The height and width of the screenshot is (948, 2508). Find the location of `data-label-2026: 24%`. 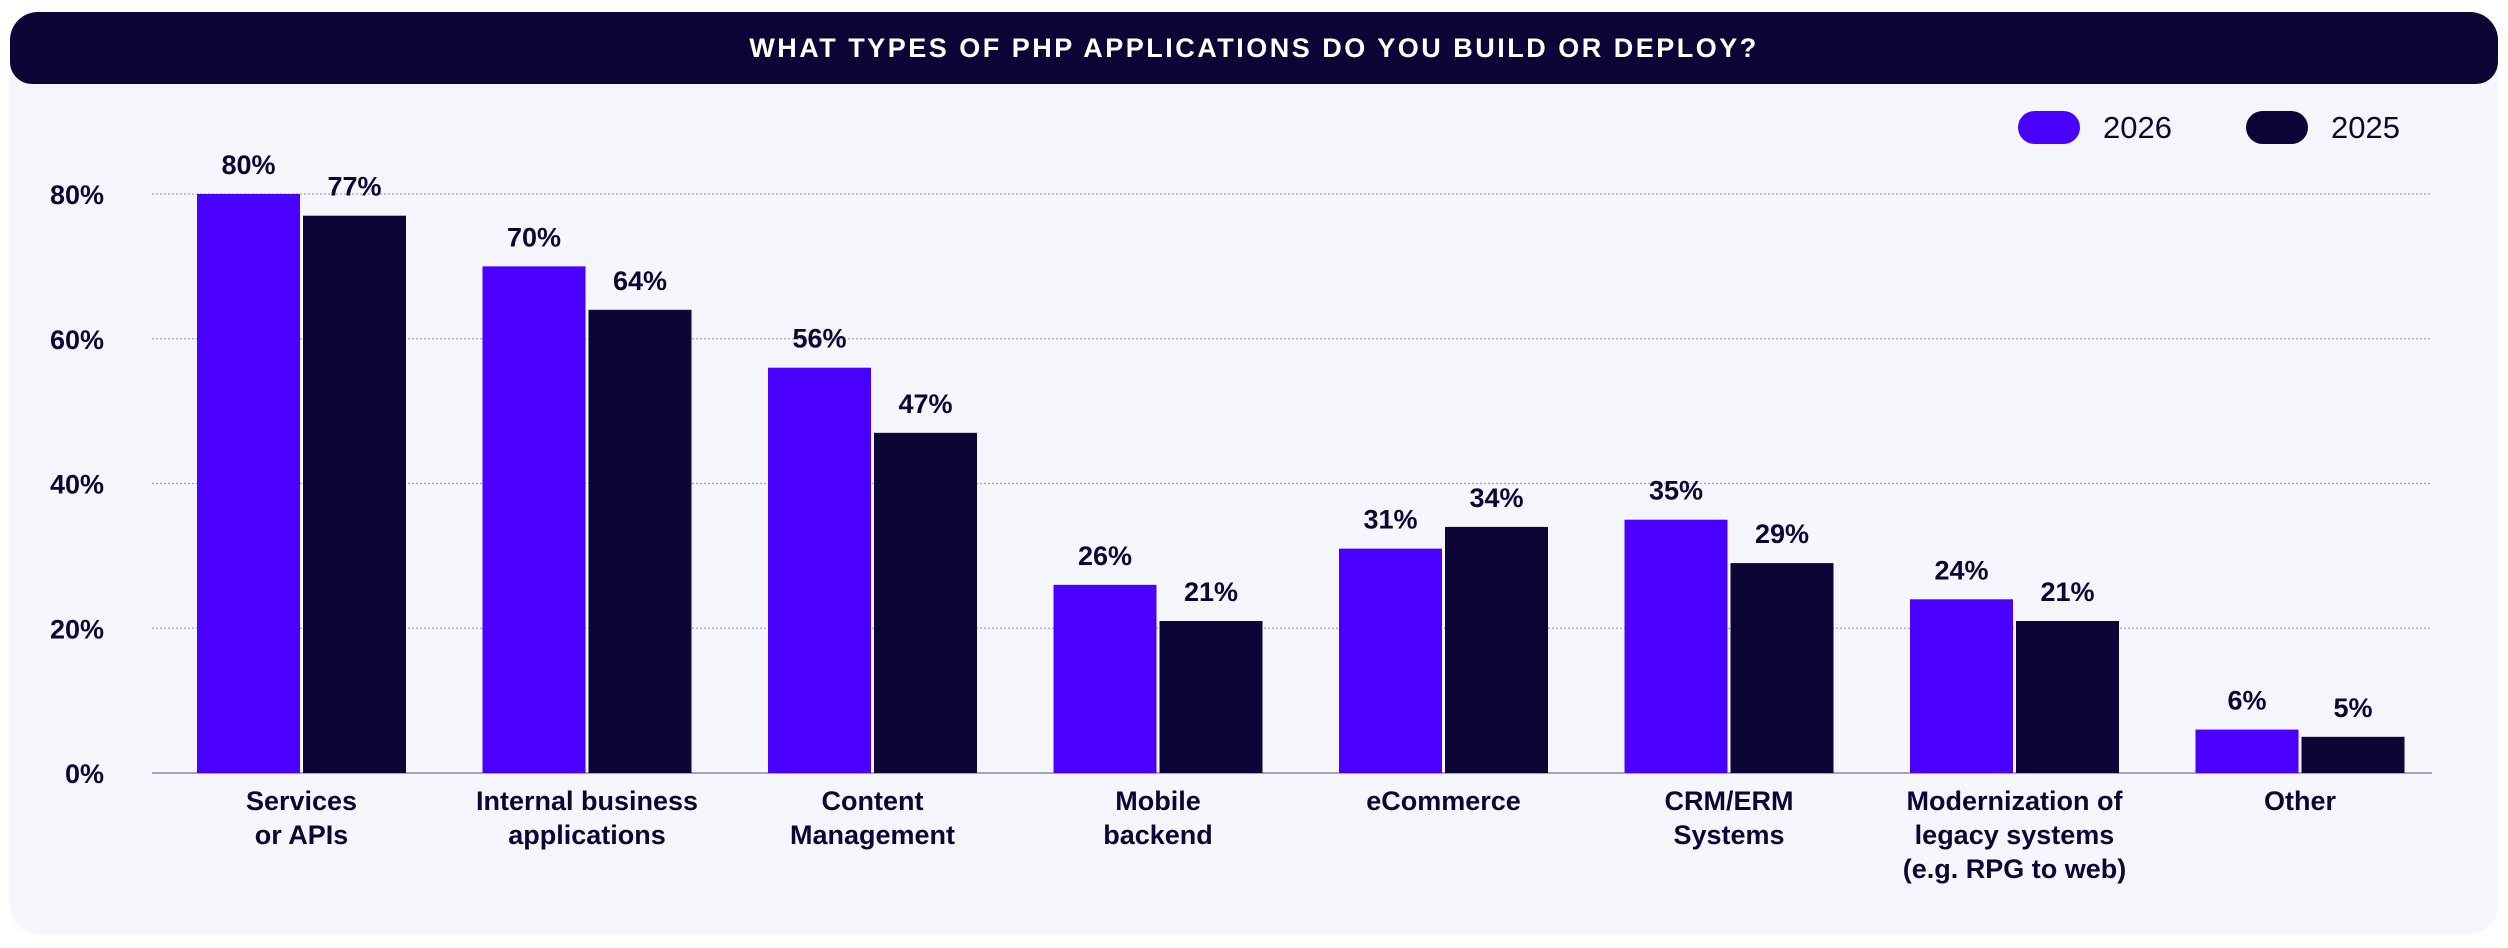

data-label-2026: 24% is located at coordinates (1961, 570).